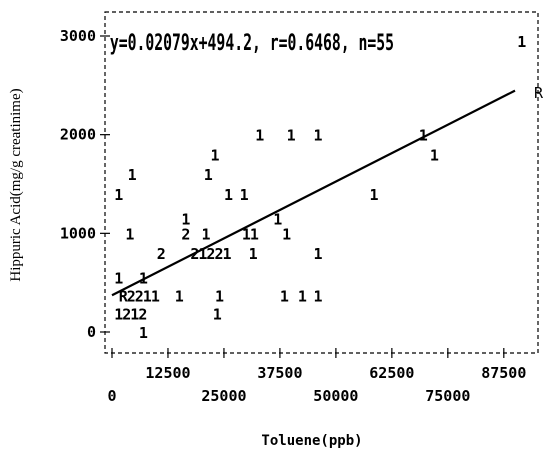 Image resolution: width=546 pixels, height=453 pixels. I want to click on data-point: 21221, so click(210, 254).